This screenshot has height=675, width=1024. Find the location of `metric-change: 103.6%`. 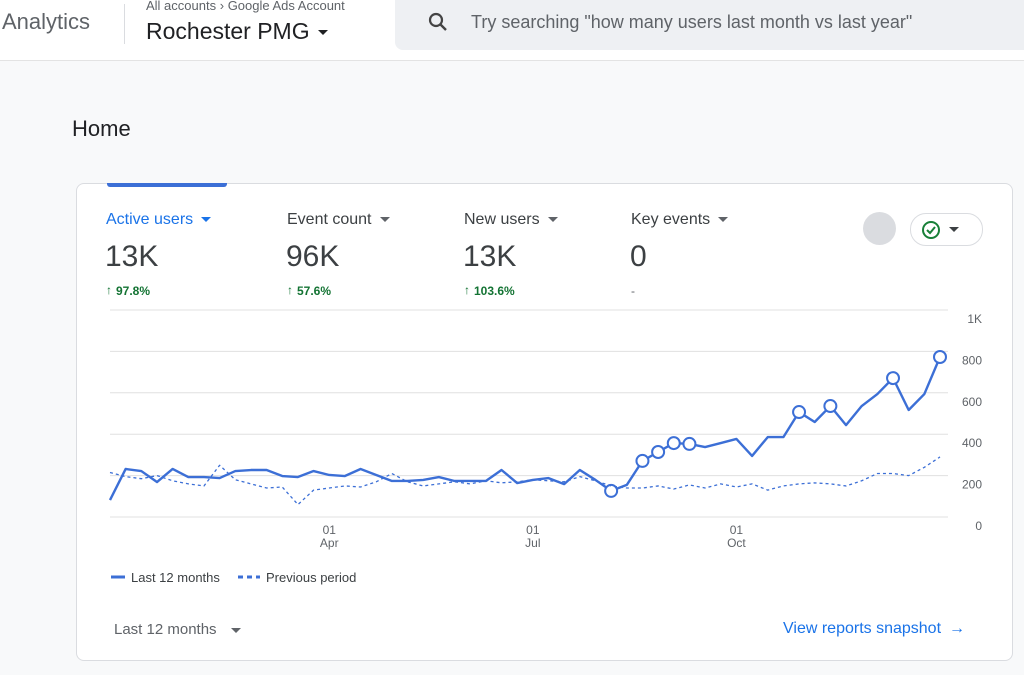

metric-change: 103.6% is located at coordinates (494, 291).